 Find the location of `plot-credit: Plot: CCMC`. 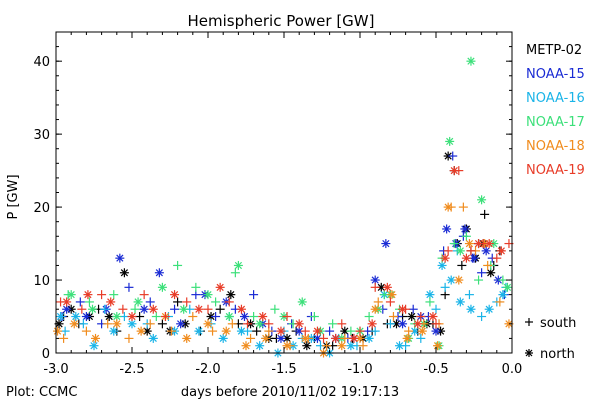

plot-credit: Plot: CCMC is located at coordinates (41, 392).